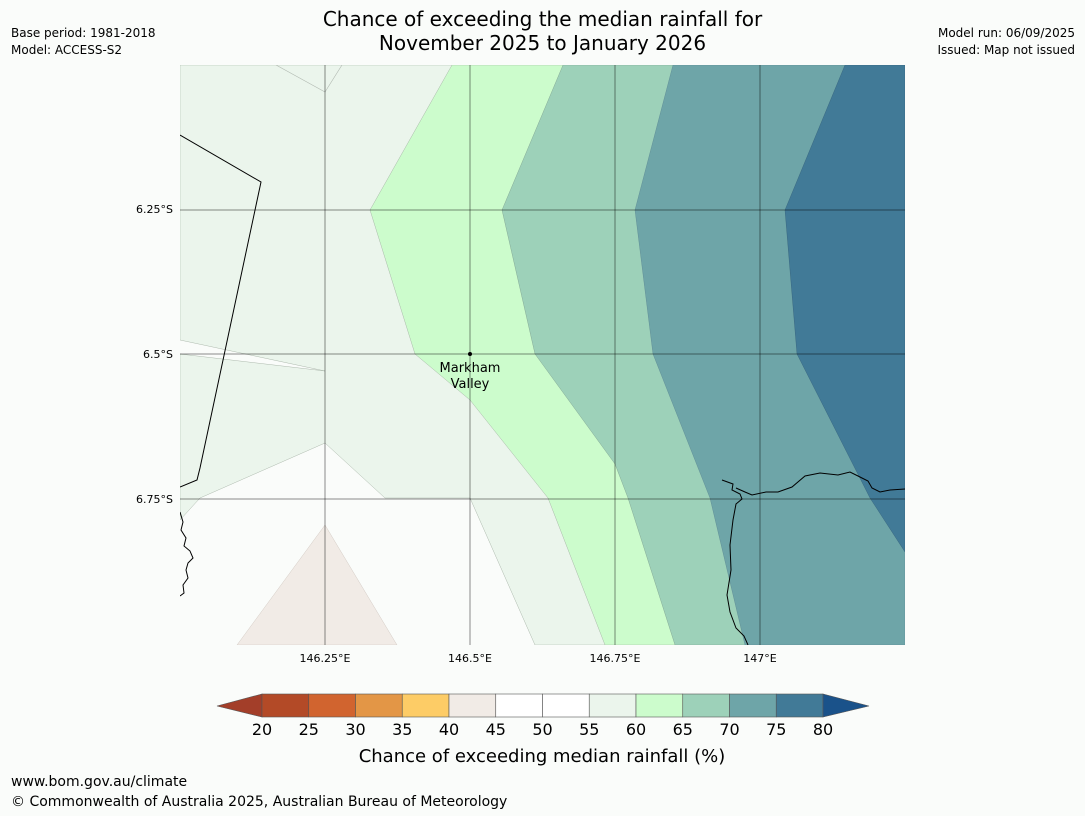 The width and height of the screenshot is (1085, 816). What do you see at coordinates (449, 729) in the screenshot?
I see `colorbar-tick-label: 40` at bounding box center [449, 729].